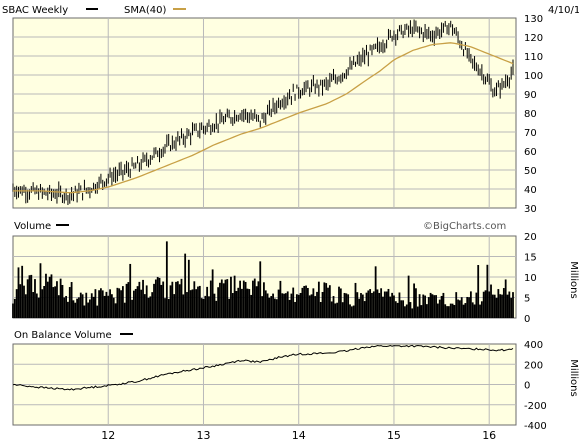 Image resolution: width=579 pixels, height=444 pixels. What do you see at coordinates (260, 226) in the screenshot?
I see `volume-header: Volume ©BigCharts.com` at bounding box center [260, 226].